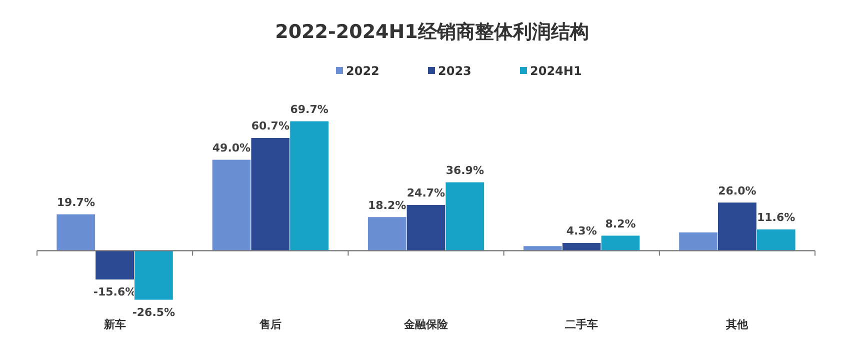 This screenshot has height=345, width=865. What do you see at coordinates (387, 205) in the screenshot?
I see `data-label: 18.2%` at bounding box center [387, 205].